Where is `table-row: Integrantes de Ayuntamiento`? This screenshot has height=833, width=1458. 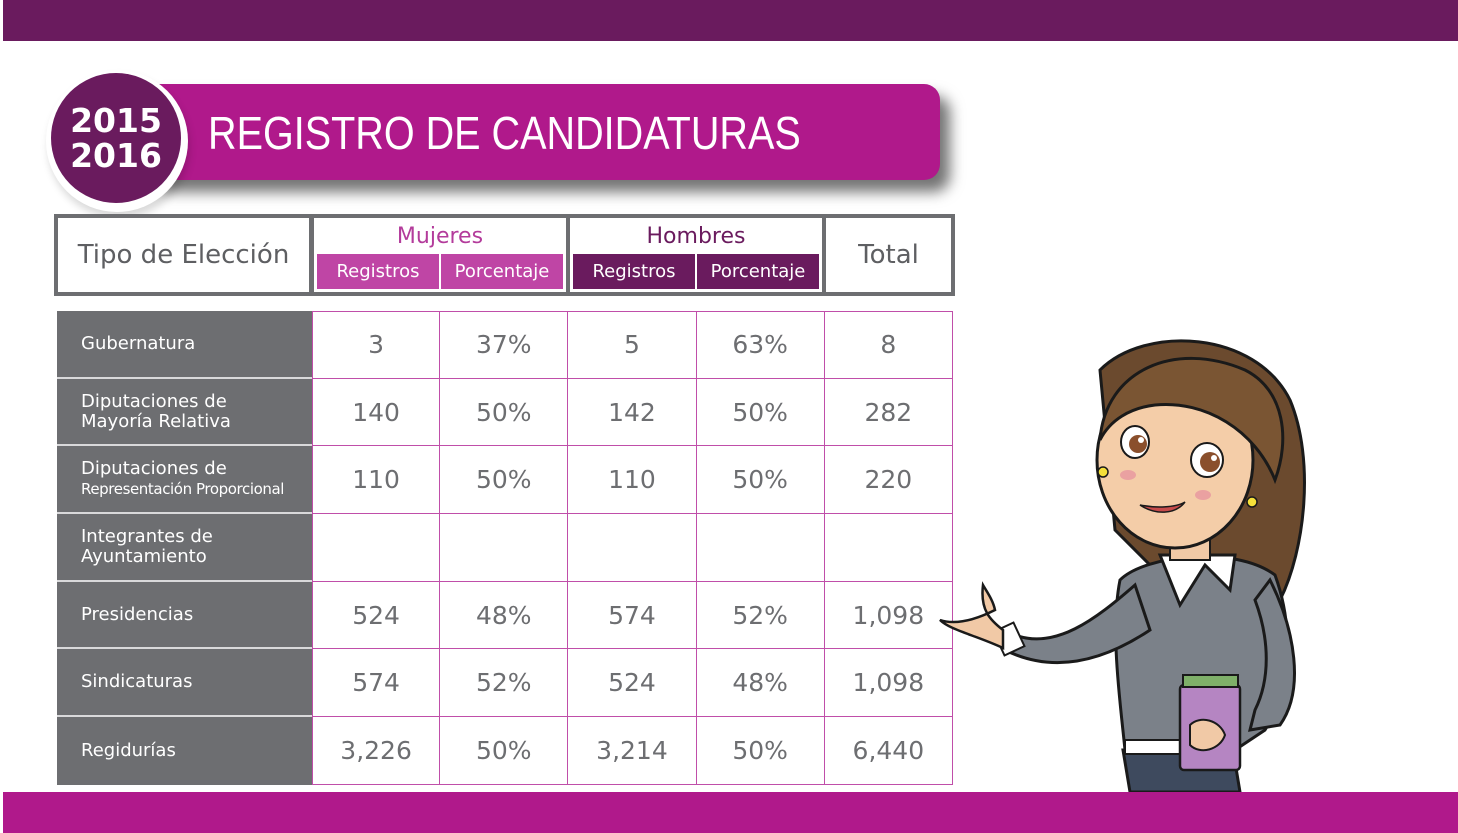 table-row: Integrantes de Ayuntamiento is located at coordinates (505, 548).